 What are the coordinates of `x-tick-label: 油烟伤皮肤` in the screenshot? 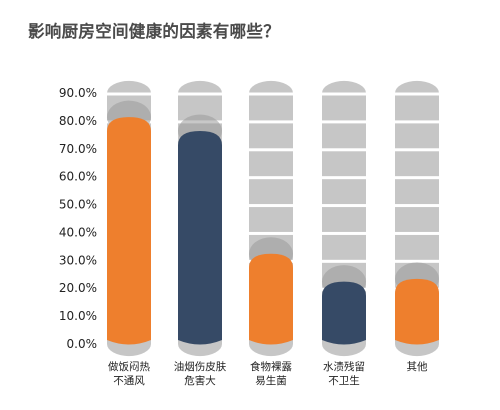 It's located at (200, 366).